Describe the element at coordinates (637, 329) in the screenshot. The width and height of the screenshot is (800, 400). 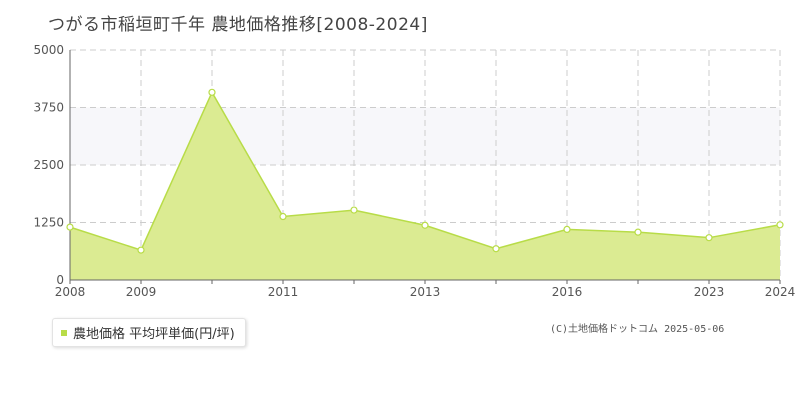
I see `credit-text: (C)土地価格ドットコム 2025-05-06` at that location.